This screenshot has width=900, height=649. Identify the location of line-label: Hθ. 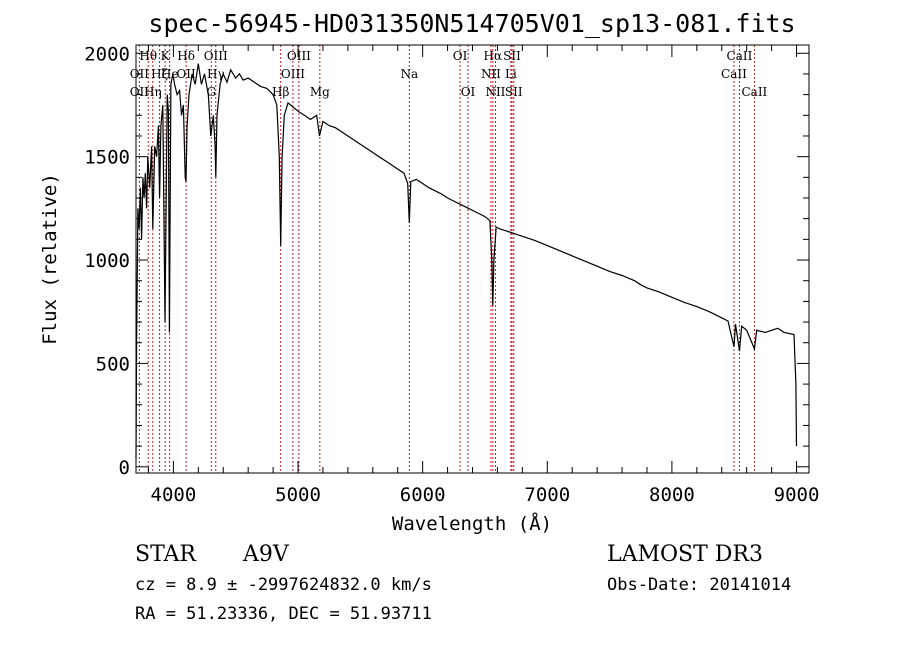
(148, 56).